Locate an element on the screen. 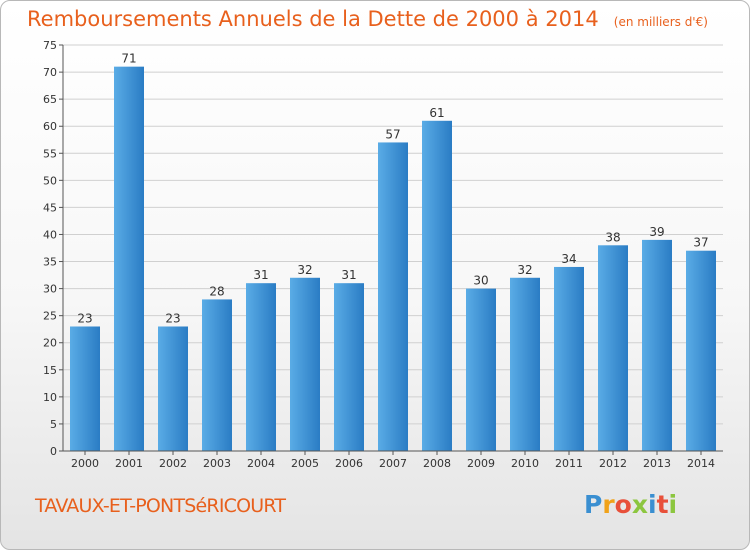  logo-letter: t is located at coordinates (662, 504).